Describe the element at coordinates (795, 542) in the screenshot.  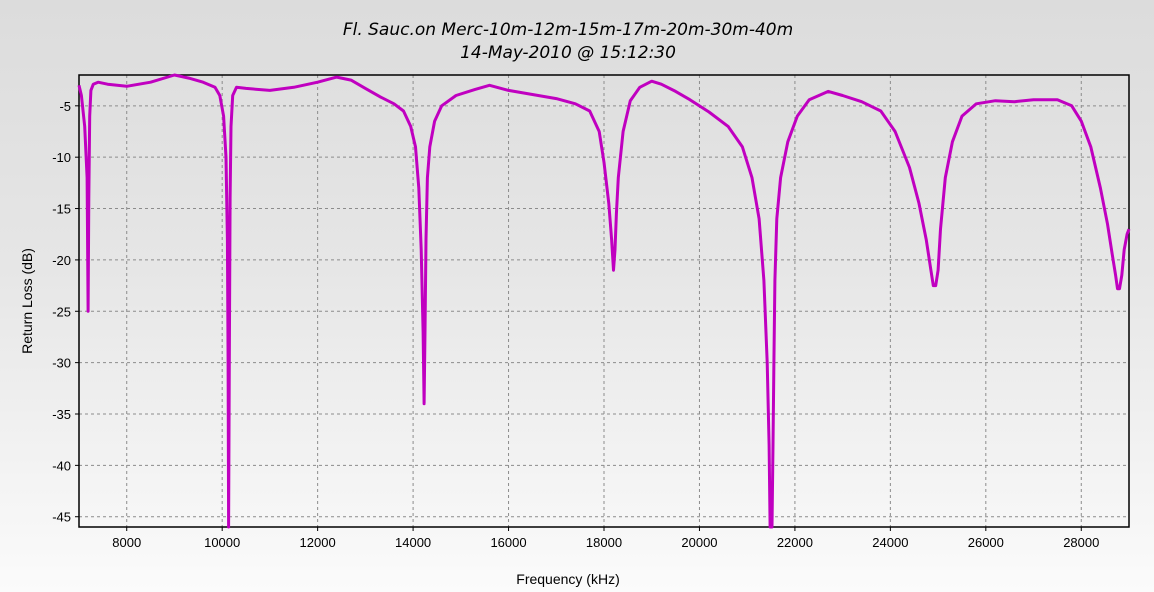
I see `x-tick-label: 22000` at that location.